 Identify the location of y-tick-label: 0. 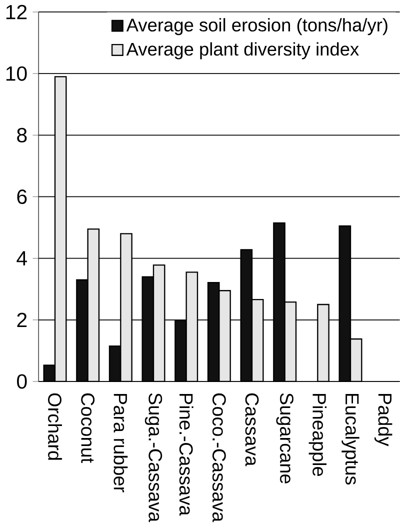
(21, 381).